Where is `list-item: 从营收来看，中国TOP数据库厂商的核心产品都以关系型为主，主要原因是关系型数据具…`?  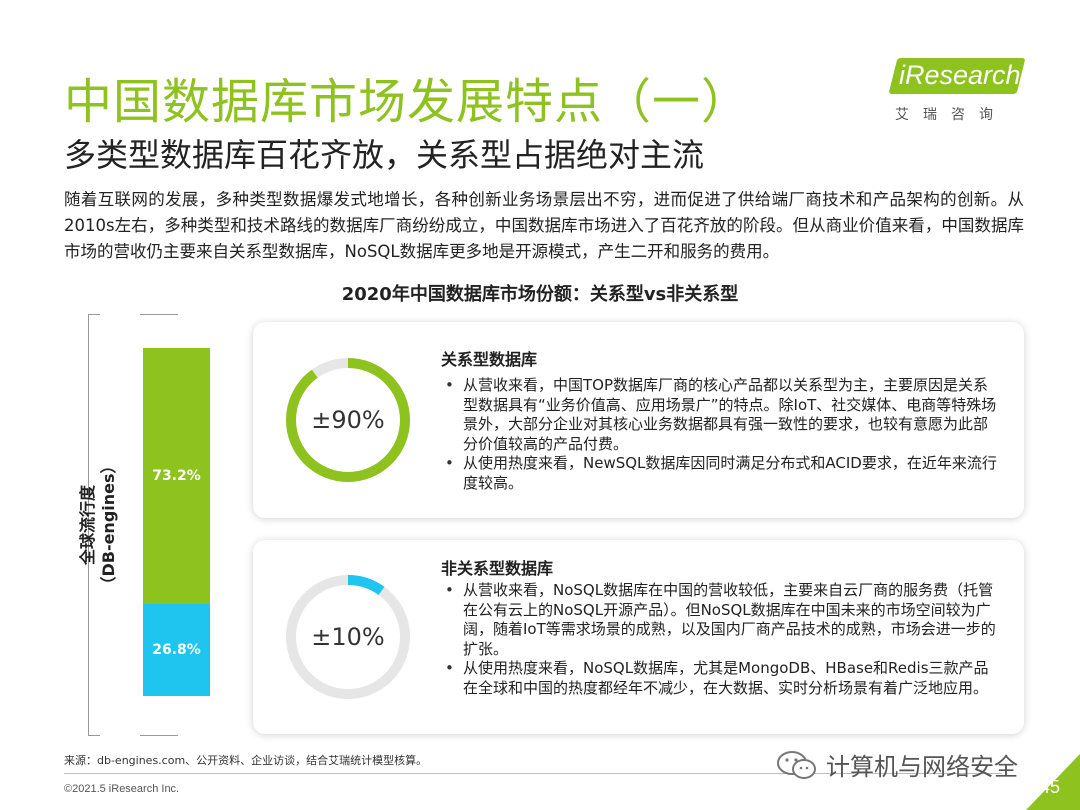 list-item: 从营收来看，中国TOP数据库厂商的核心产品都以关系型为主，主要原因是关系型数据具… is located at coordinates (719, 415).